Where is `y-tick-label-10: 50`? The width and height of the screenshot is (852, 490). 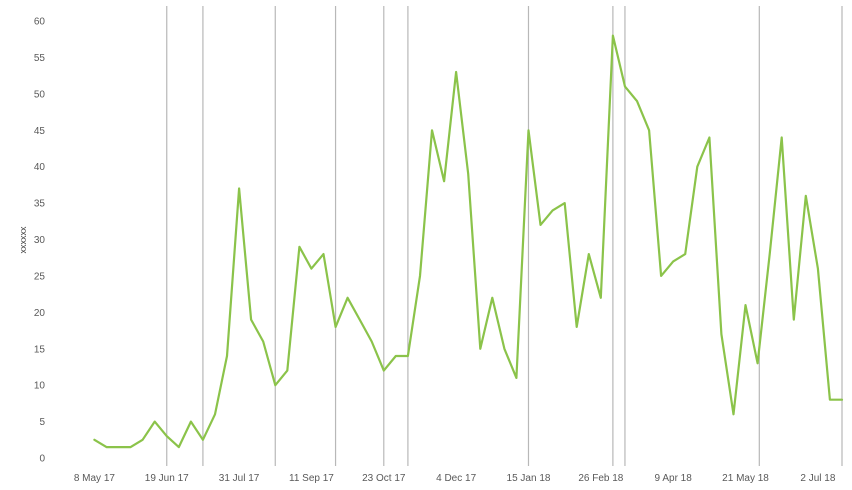 y-tick-label-10: 50 is located at coordinates (40, 94).